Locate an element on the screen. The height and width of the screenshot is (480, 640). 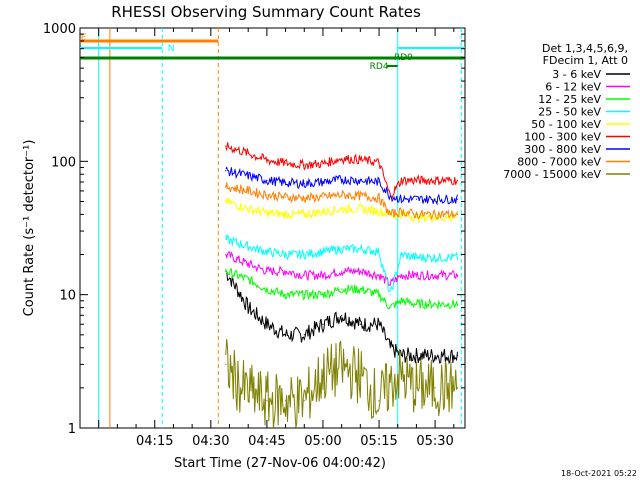
legend-entry-label: 25 - 50 keV is located at coordinates (569, 112).